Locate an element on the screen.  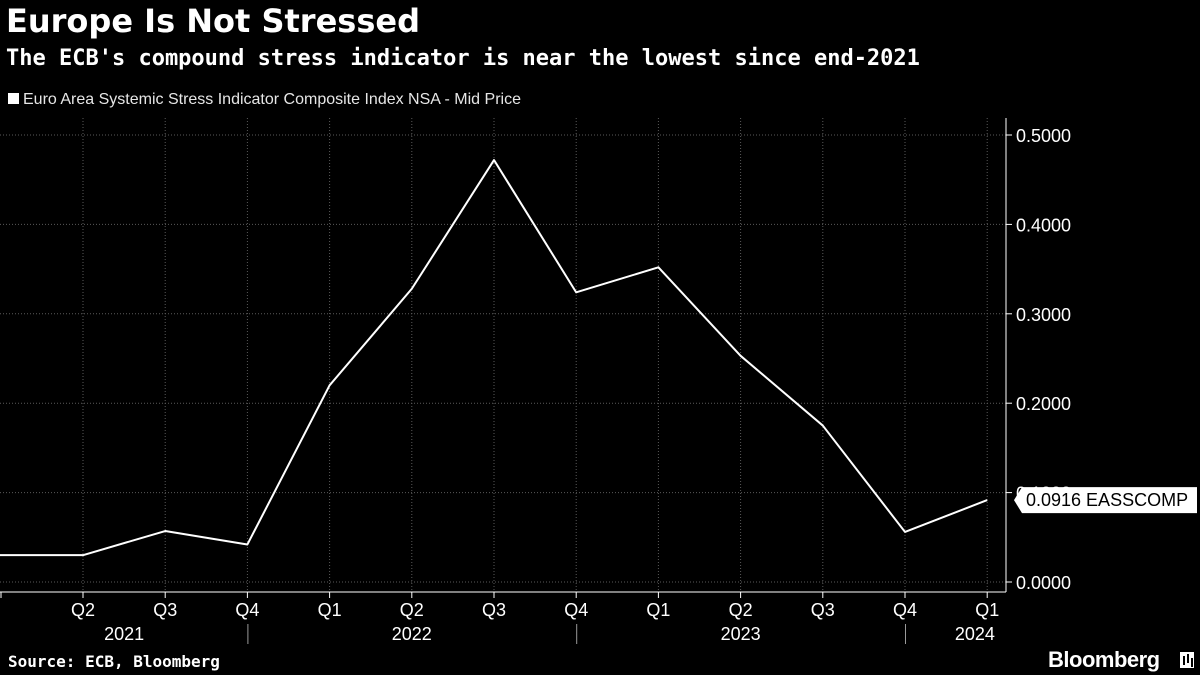
callout-box is located at coordinates (1105, 500).